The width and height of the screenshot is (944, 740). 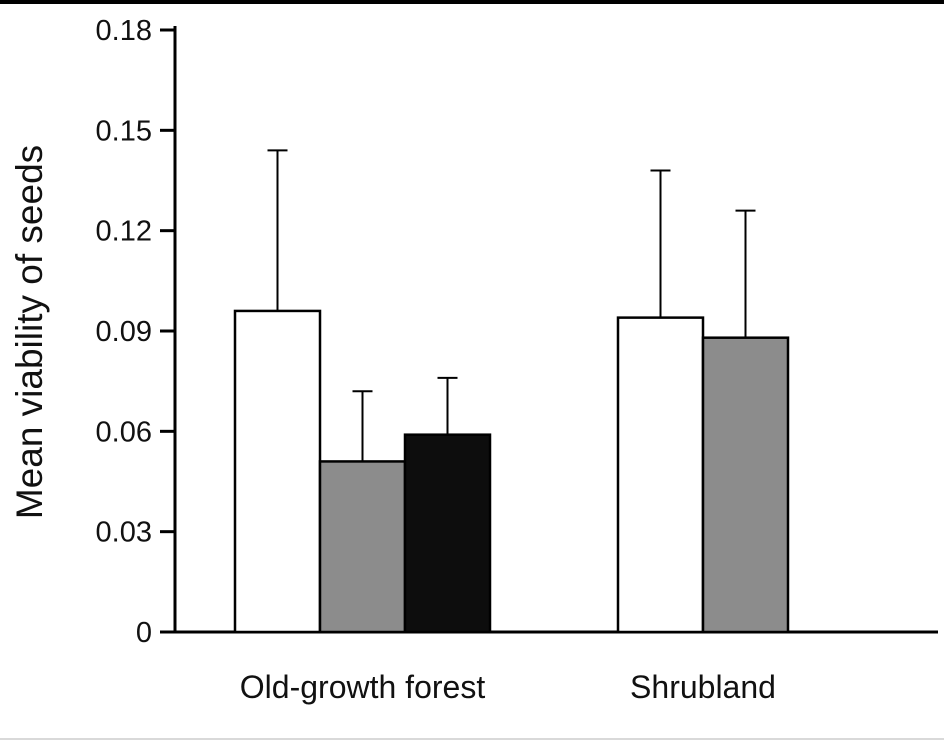 I want to click on y-tick-label: 0.18, so click(x=124, y=31).